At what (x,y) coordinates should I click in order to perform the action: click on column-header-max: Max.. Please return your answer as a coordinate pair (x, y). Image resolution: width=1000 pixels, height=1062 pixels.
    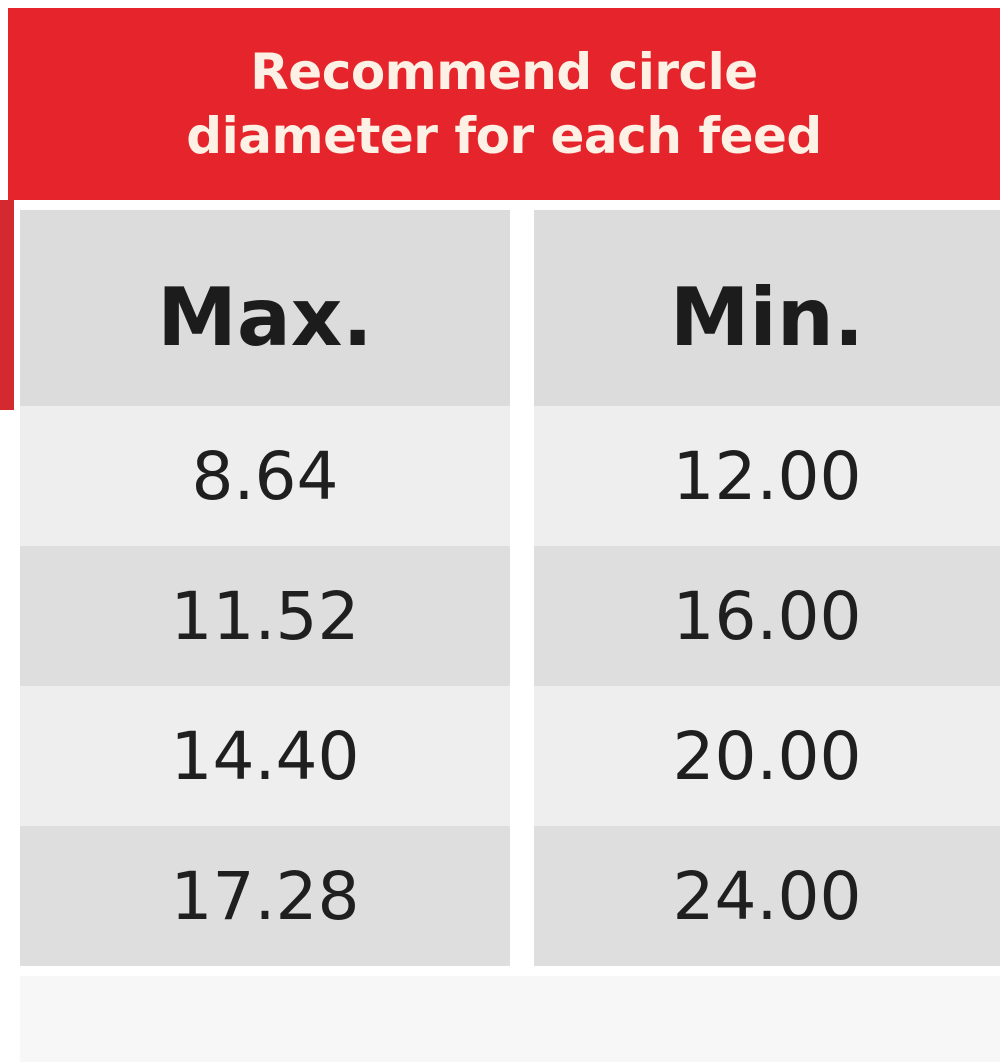
    Looking at the image, I should click on (265, 308).